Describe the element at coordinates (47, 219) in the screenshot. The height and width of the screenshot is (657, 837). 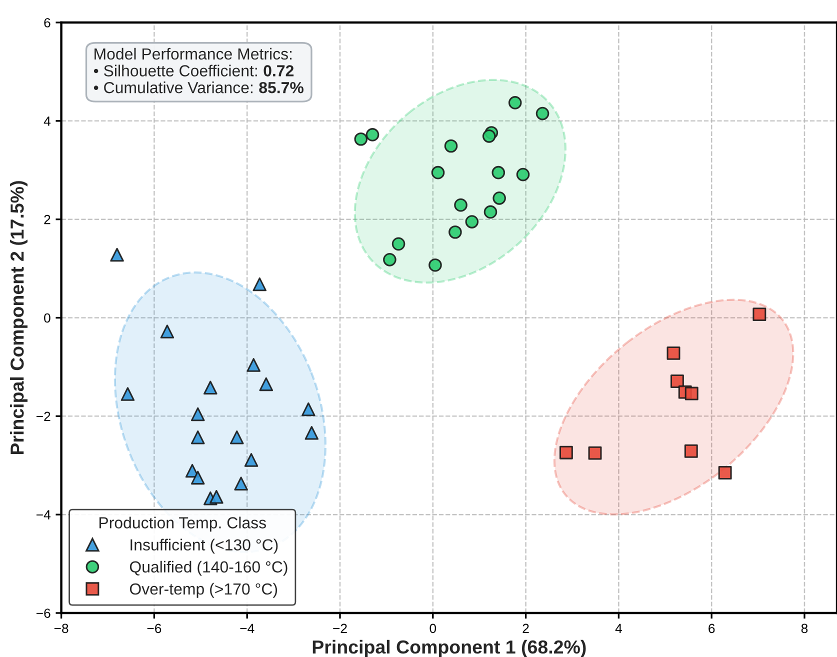
I see `y-tick-label: 2` at that location.